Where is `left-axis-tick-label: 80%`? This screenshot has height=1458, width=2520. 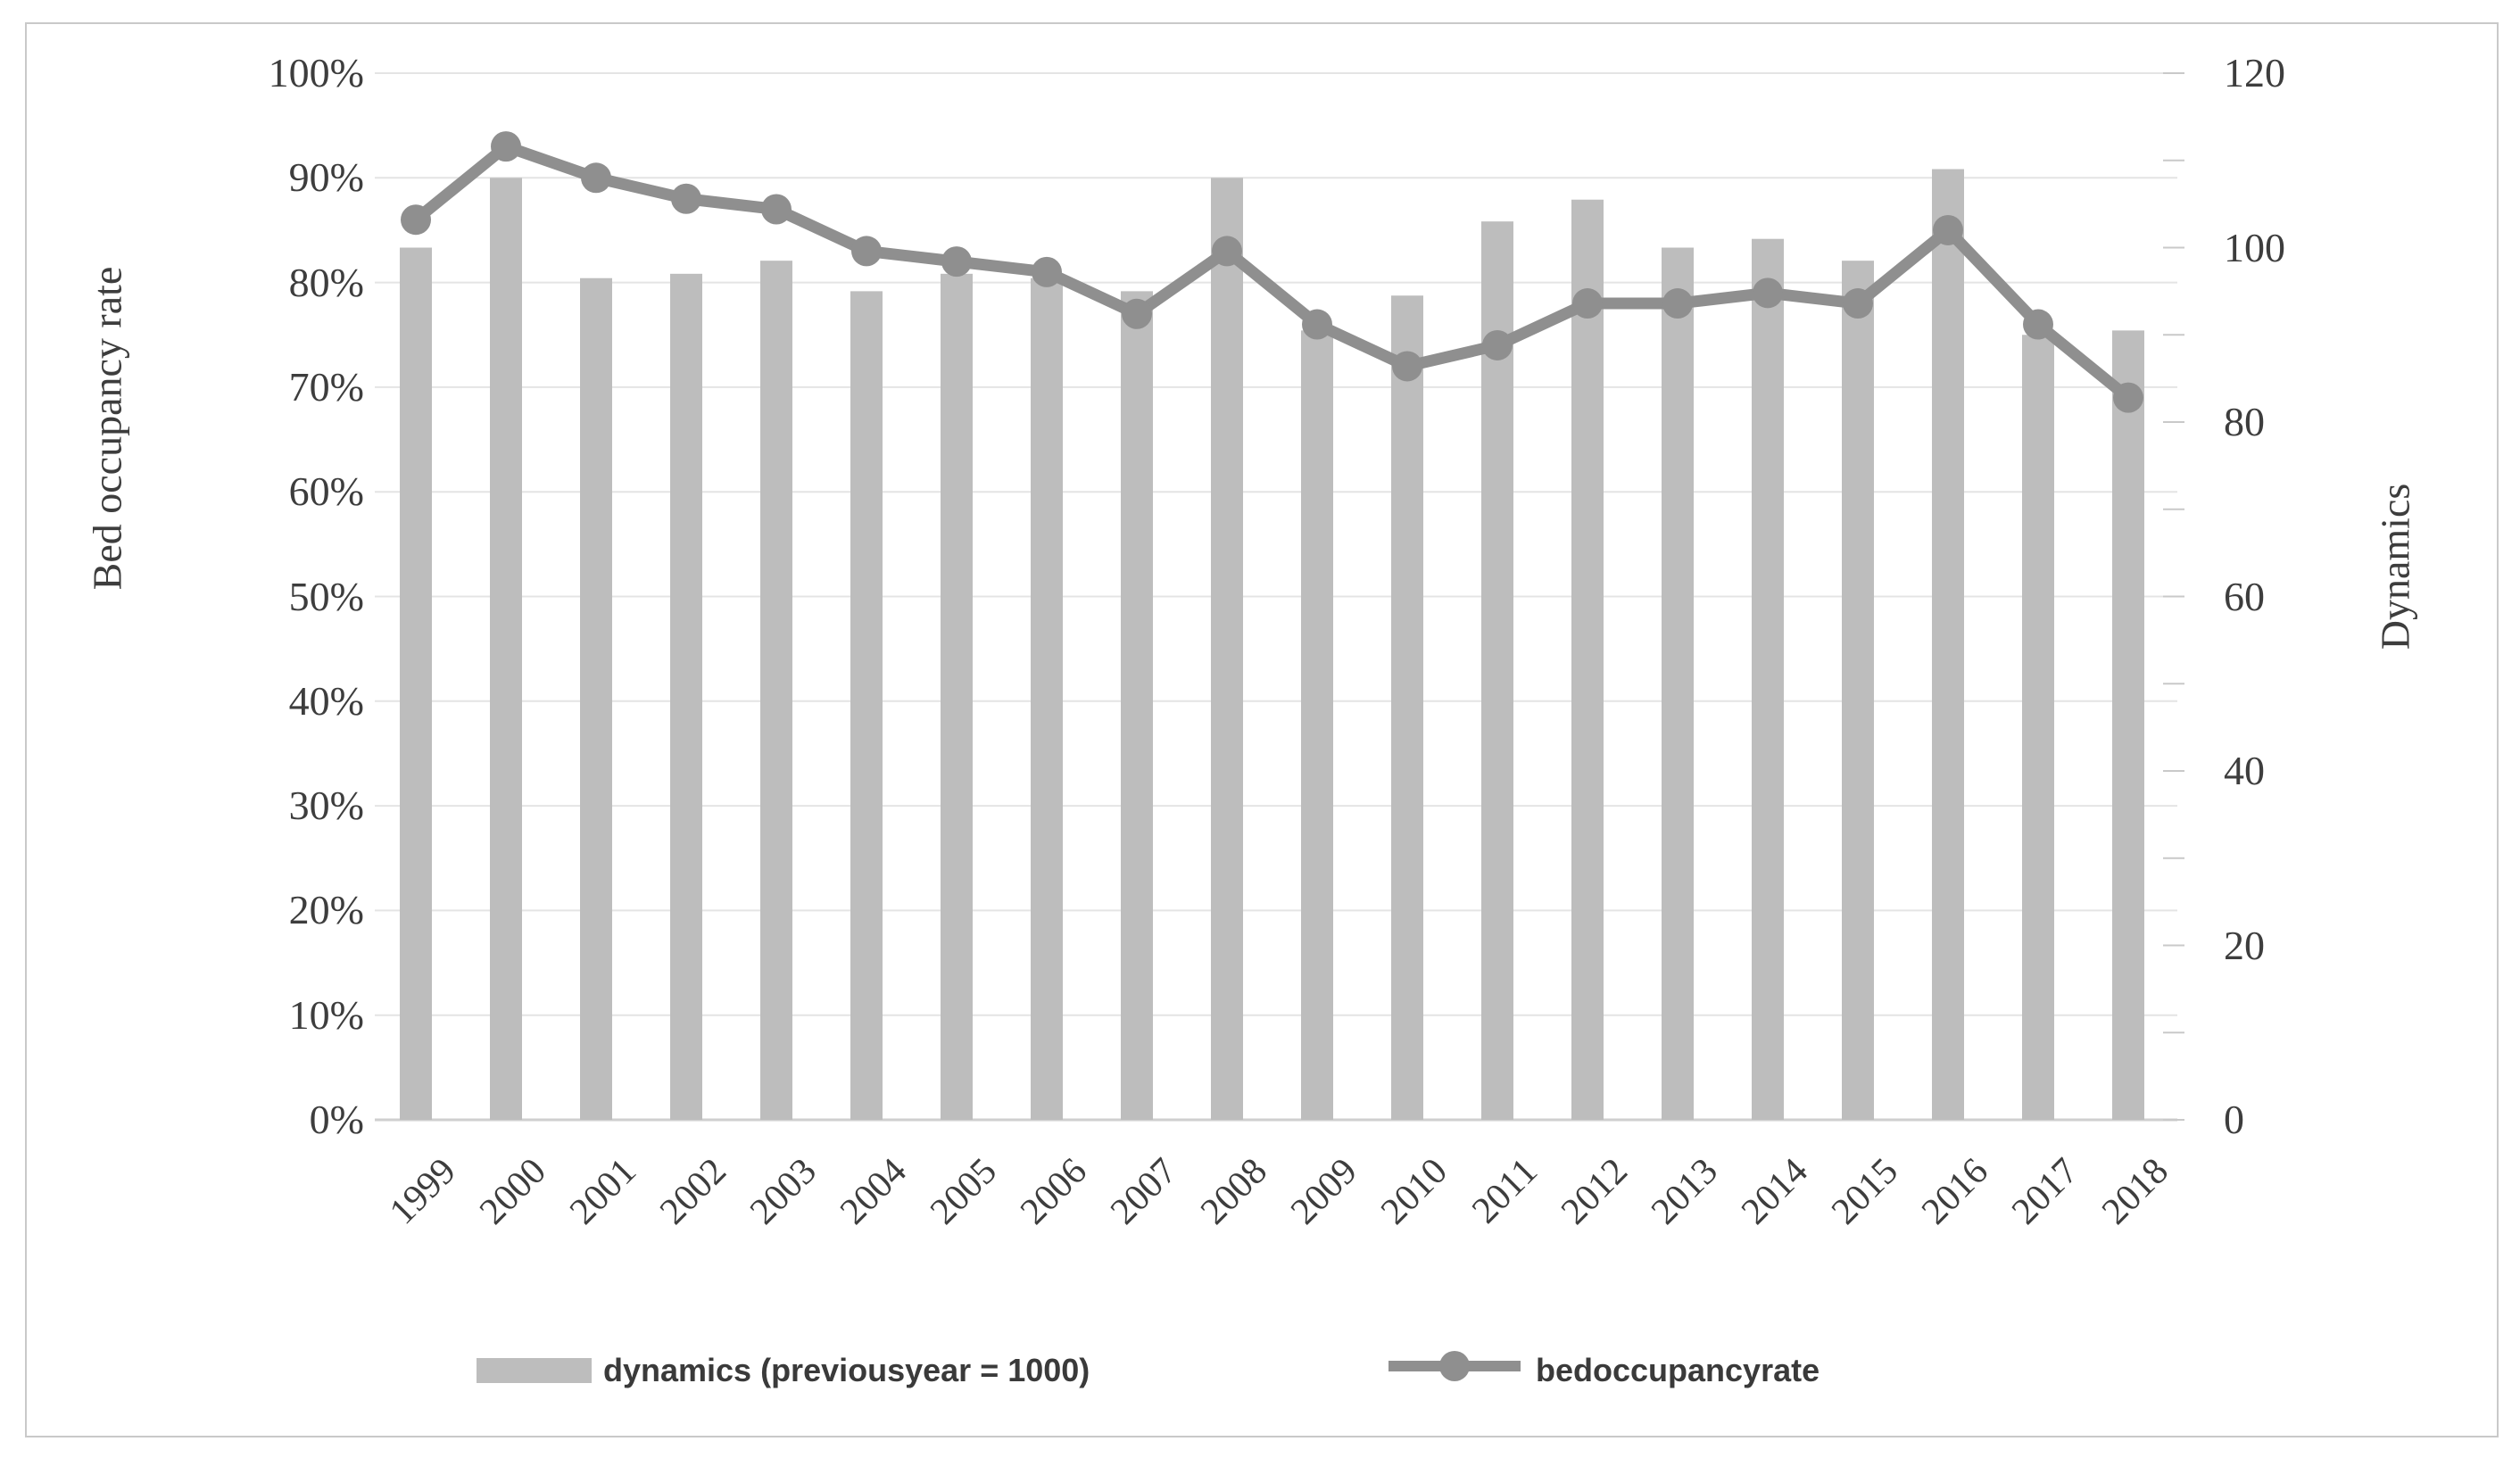 left-axis-tick-label: 80% is located at coordinates (326, 282).